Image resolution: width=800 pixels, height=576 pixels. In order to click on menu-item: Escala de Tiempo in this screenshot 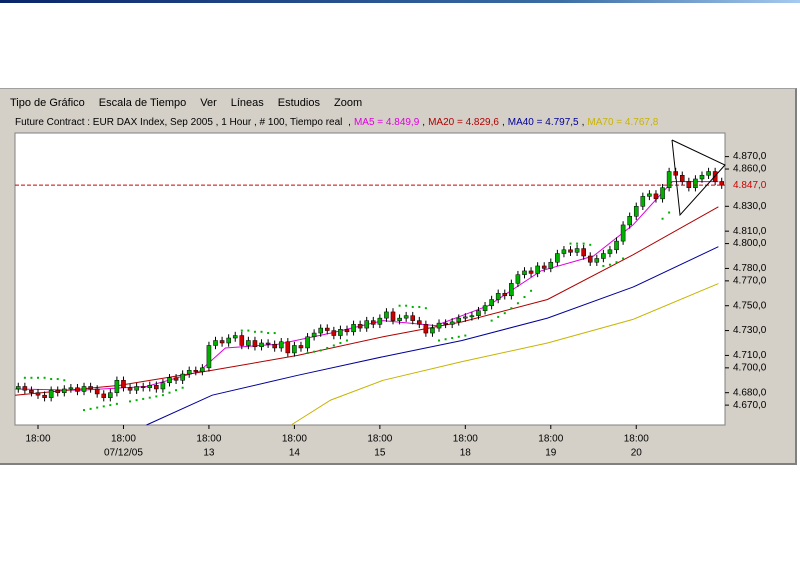, I will do `click(142, 103)`.